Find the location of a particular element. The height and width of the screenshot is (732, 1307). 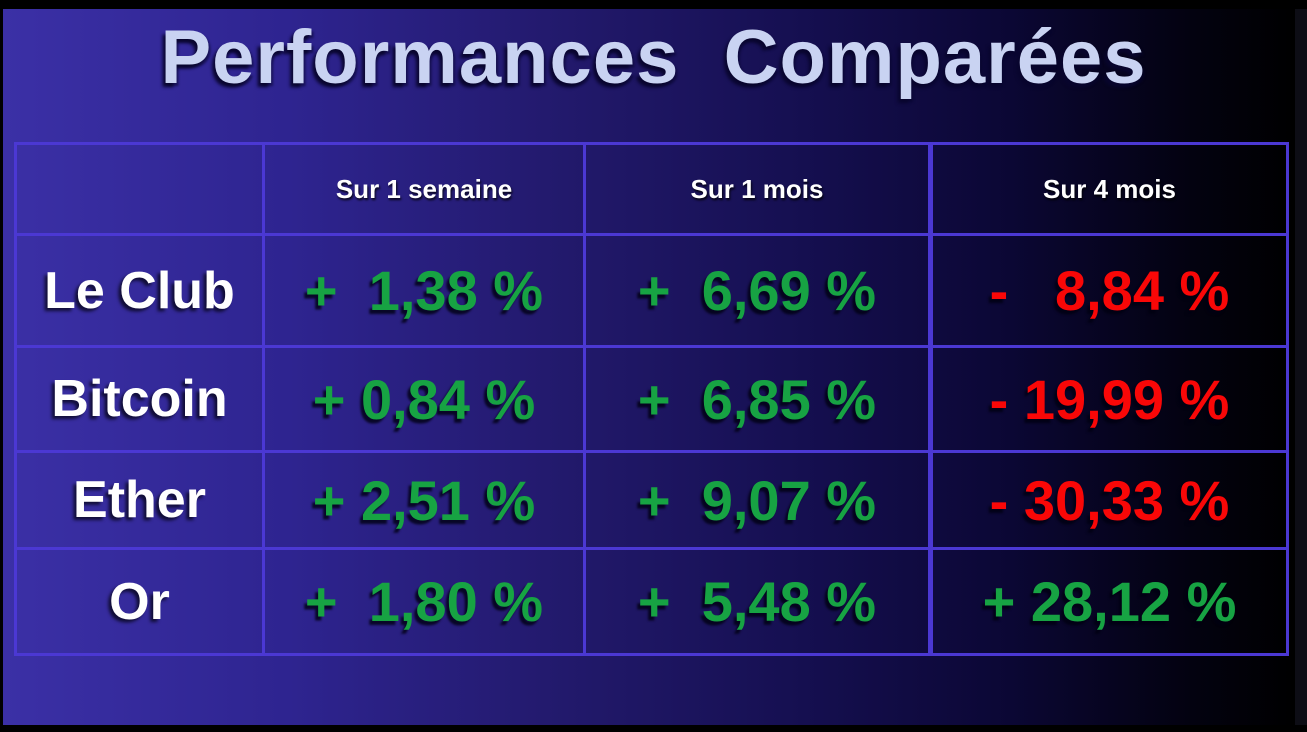

cell-value: + 28,12 % is located at coordinates (1109, 601).